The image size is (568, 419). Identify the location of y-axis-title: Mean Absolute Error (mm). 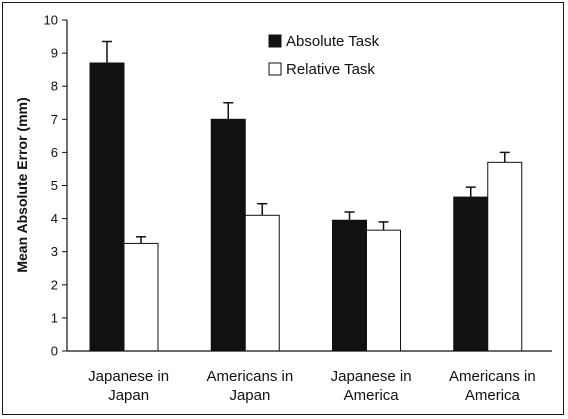
(22, 184).